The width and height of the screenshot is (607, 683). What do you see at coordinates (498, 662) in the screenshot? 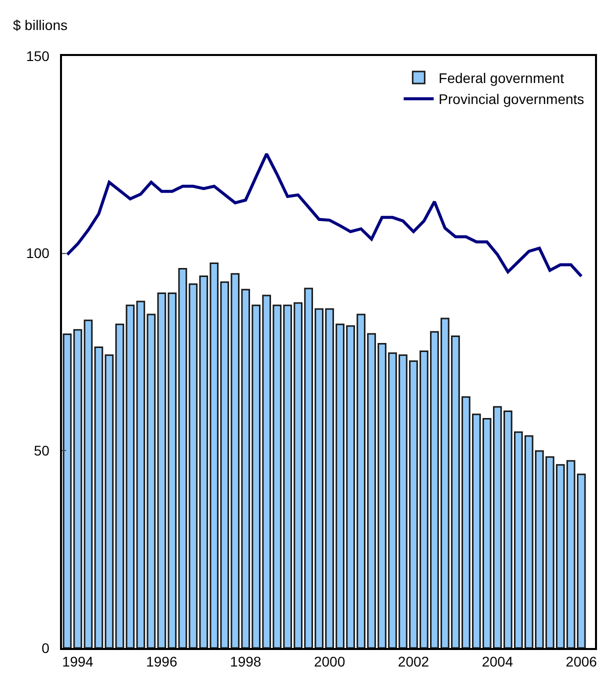
I see `x-tick-label: 2004` at bounding box center [498, 662].